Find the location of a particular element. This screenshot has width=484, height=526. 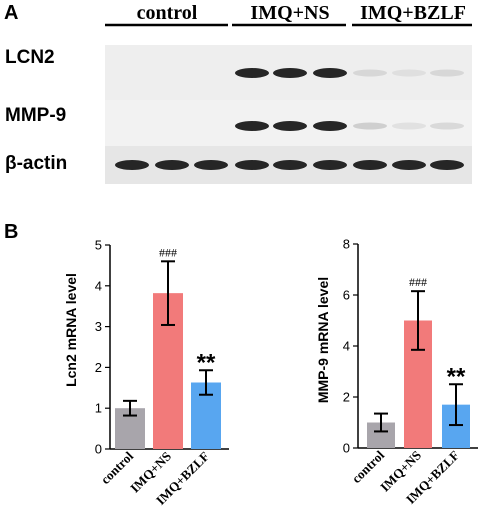

y-tick-label: 1 is located at coordinates (98, 408).